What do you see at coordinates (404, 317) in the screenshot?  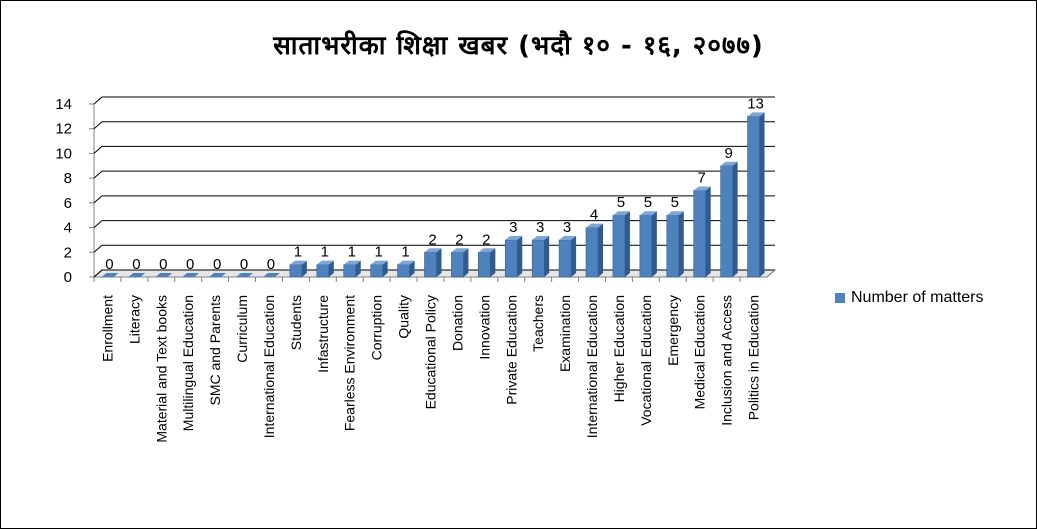 I see `category-label: Quality` at bounding box center [404, 317].